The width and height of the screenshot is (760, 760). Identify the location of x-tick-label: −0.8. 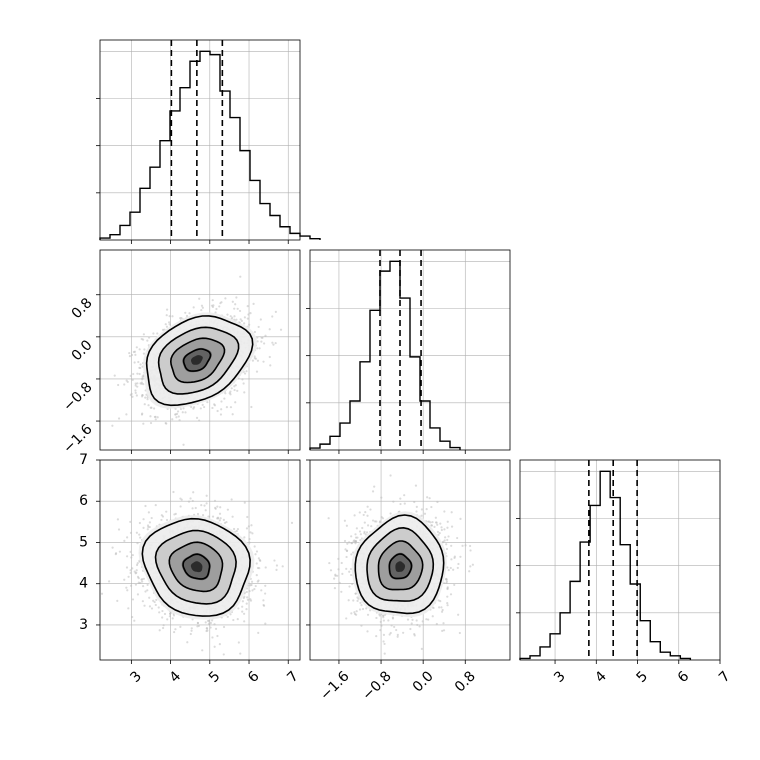
(376, 685).